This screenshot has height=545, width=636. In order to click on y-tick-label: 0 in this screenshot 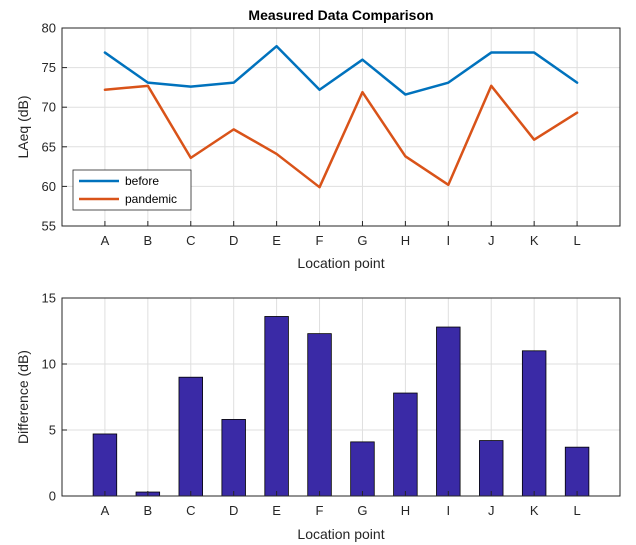, I will do `click(52, 496)`.